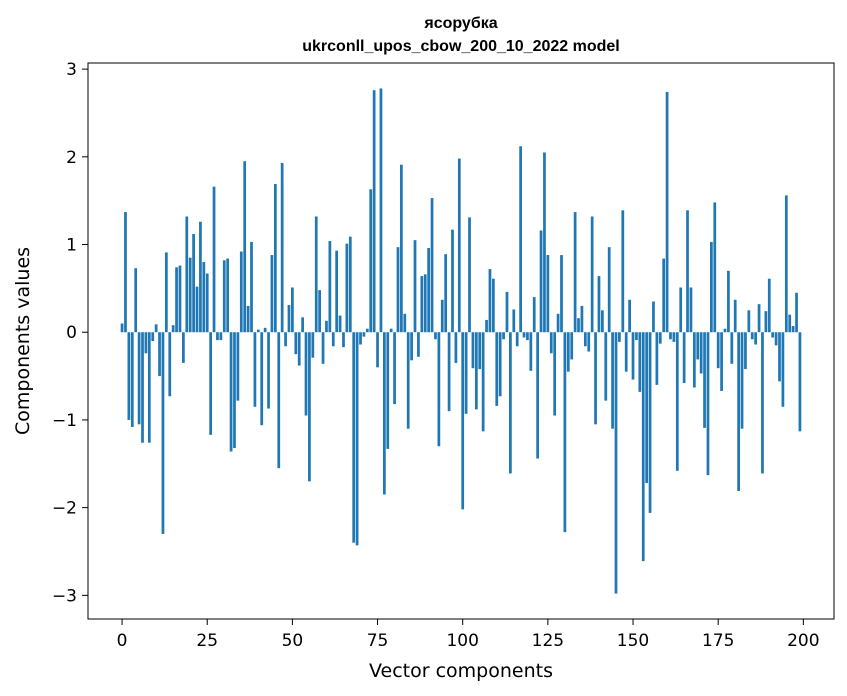  I want to click on x-tick-label-75: 75, so click(378, 641).